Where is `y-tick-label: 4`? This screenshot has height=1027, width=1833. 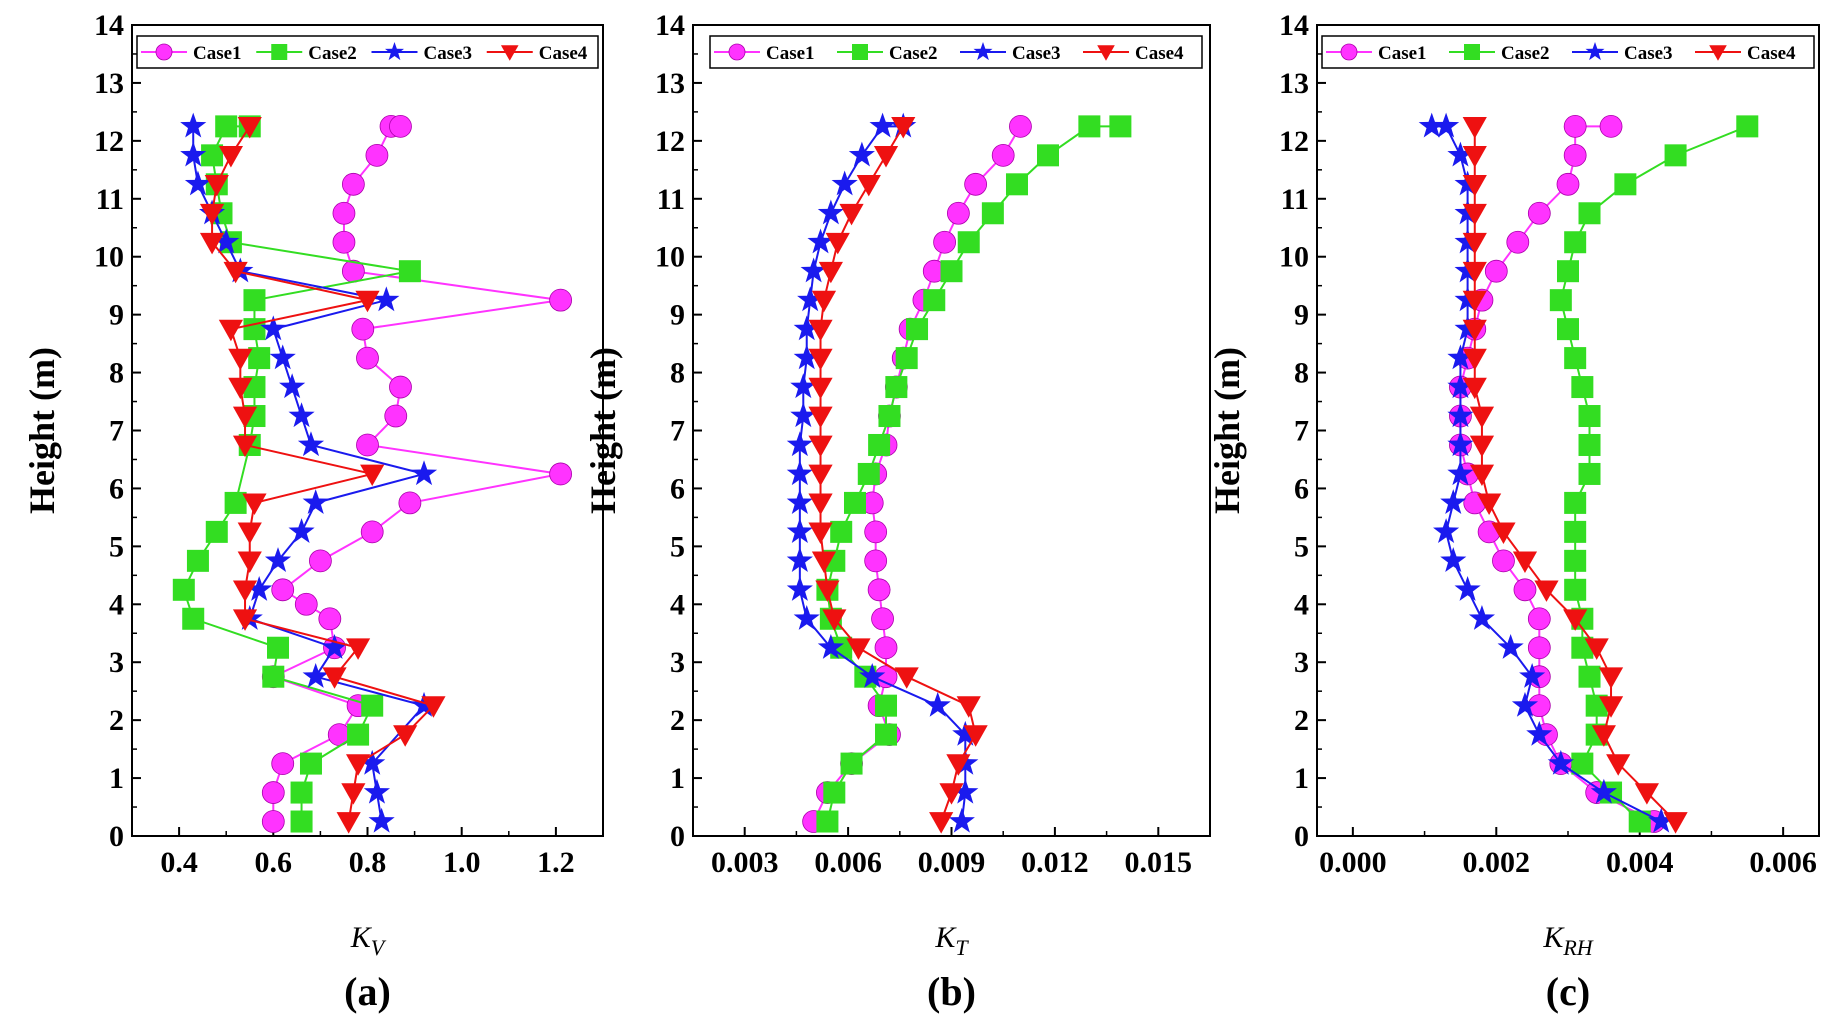
y-tick-label: 4 is located at coordinates (677, 604).